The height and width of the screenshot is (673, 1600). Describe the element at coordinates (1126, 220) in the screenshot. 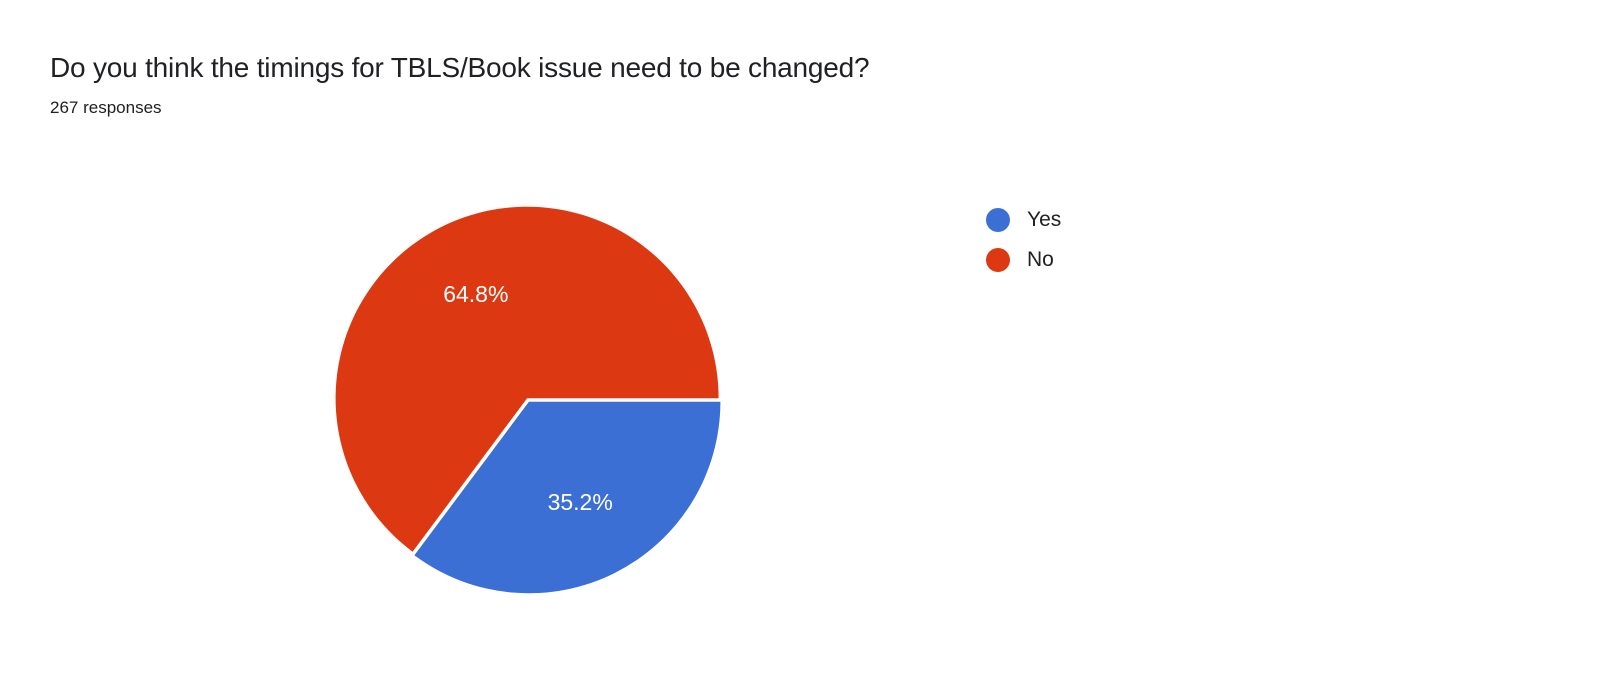

I see `legend-item-yes: Yes` at that location.